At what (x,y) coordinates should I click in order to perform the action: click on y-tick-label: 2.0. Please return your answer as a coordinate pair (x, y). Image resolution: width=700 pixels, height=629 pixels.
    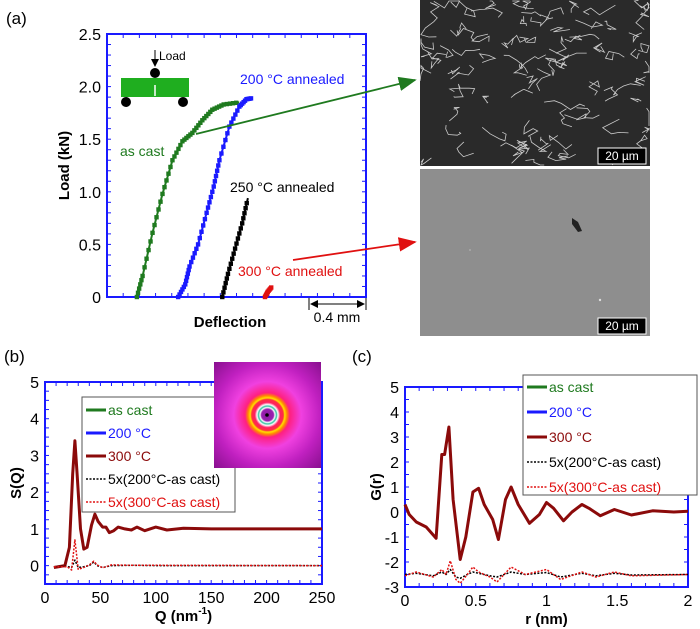
    Looking at the image, I should click on (90, 88).